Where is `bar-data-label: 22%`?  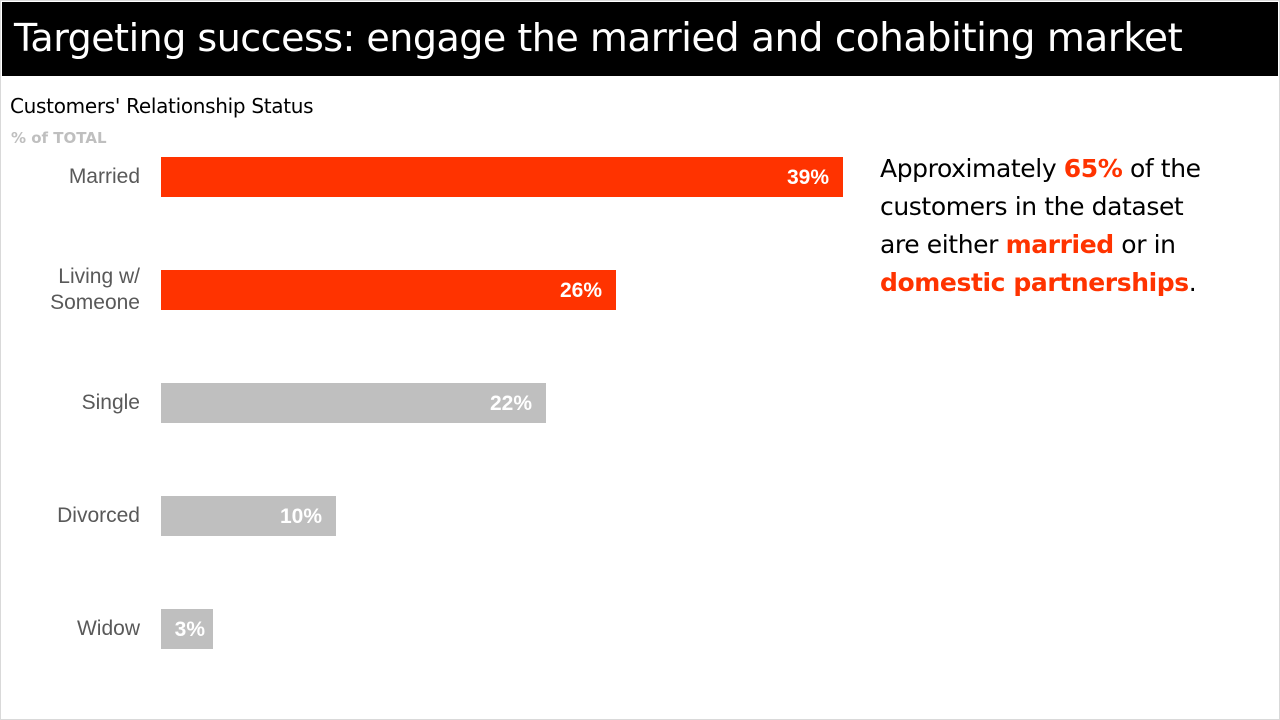 bar-data-label: 22% is located at coordinates (510, 403).